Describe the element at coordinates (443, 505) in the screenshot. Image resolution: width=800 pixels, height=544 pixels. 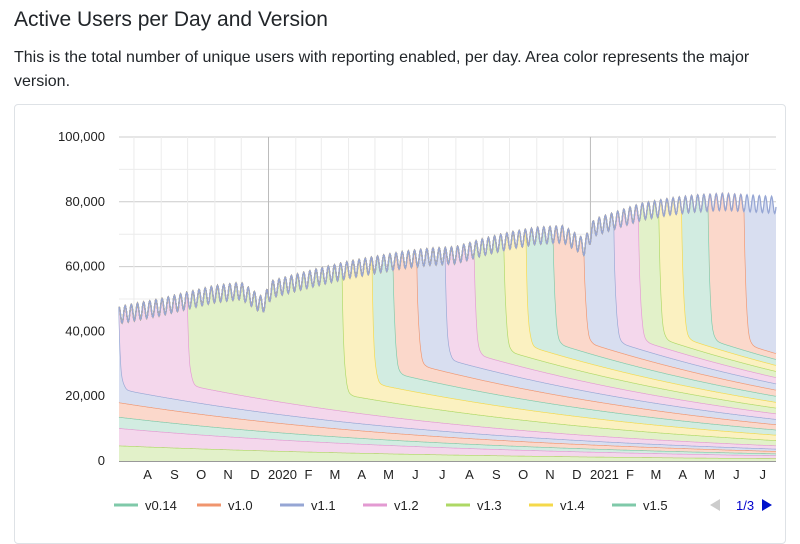
I see `legend: v0.14 v1.0 v1.1 v1.2 v1.3 v1.4 v1.5 1/3` at that location.